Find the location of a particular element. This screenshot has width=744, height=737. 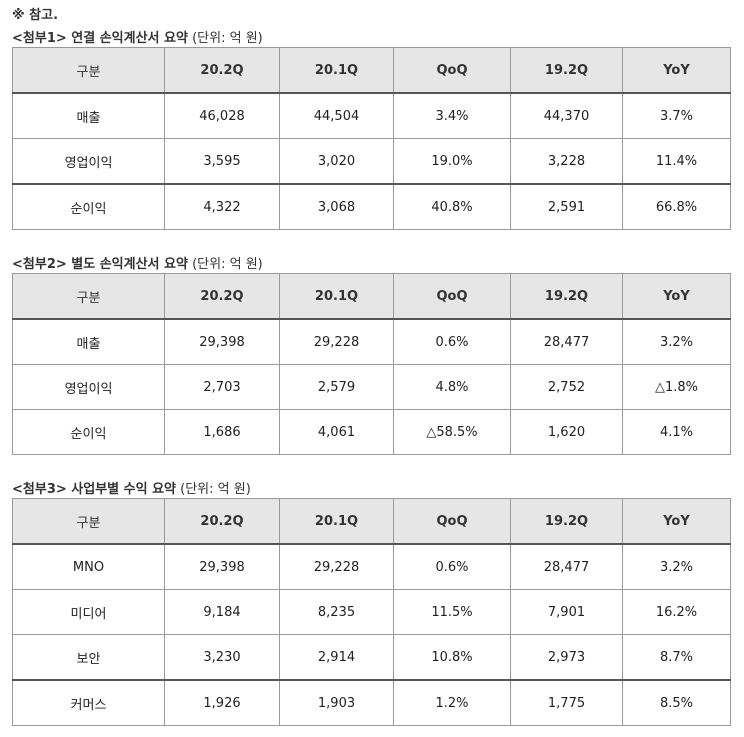

cell: 46,028 is located at coordinates (222, 115).